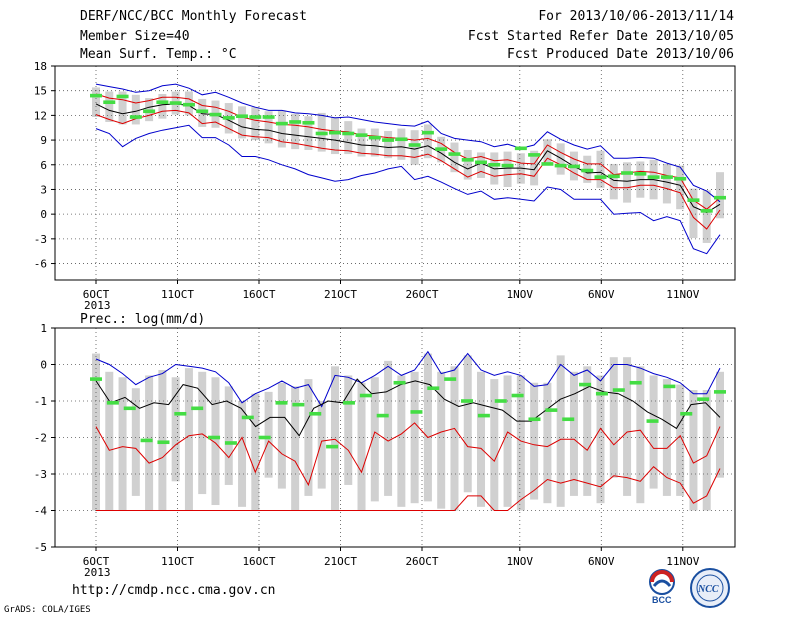  Describe the element at coordinates (408, 488) in the screenshot. I see `prec-red-lower-line` at that location.